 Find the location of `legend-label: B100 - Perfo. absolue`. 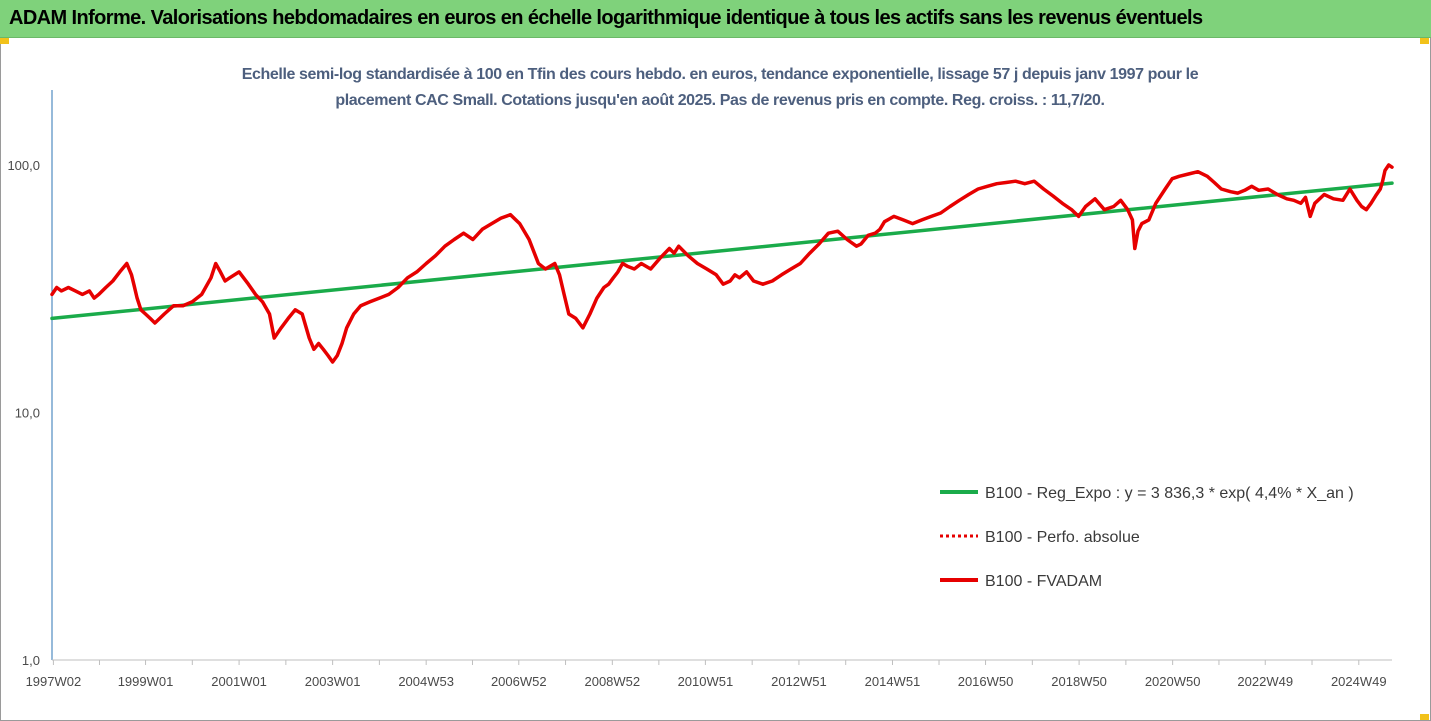

legend-label: B100 - Perfo. absolue is located at coordinates (1062, 537).